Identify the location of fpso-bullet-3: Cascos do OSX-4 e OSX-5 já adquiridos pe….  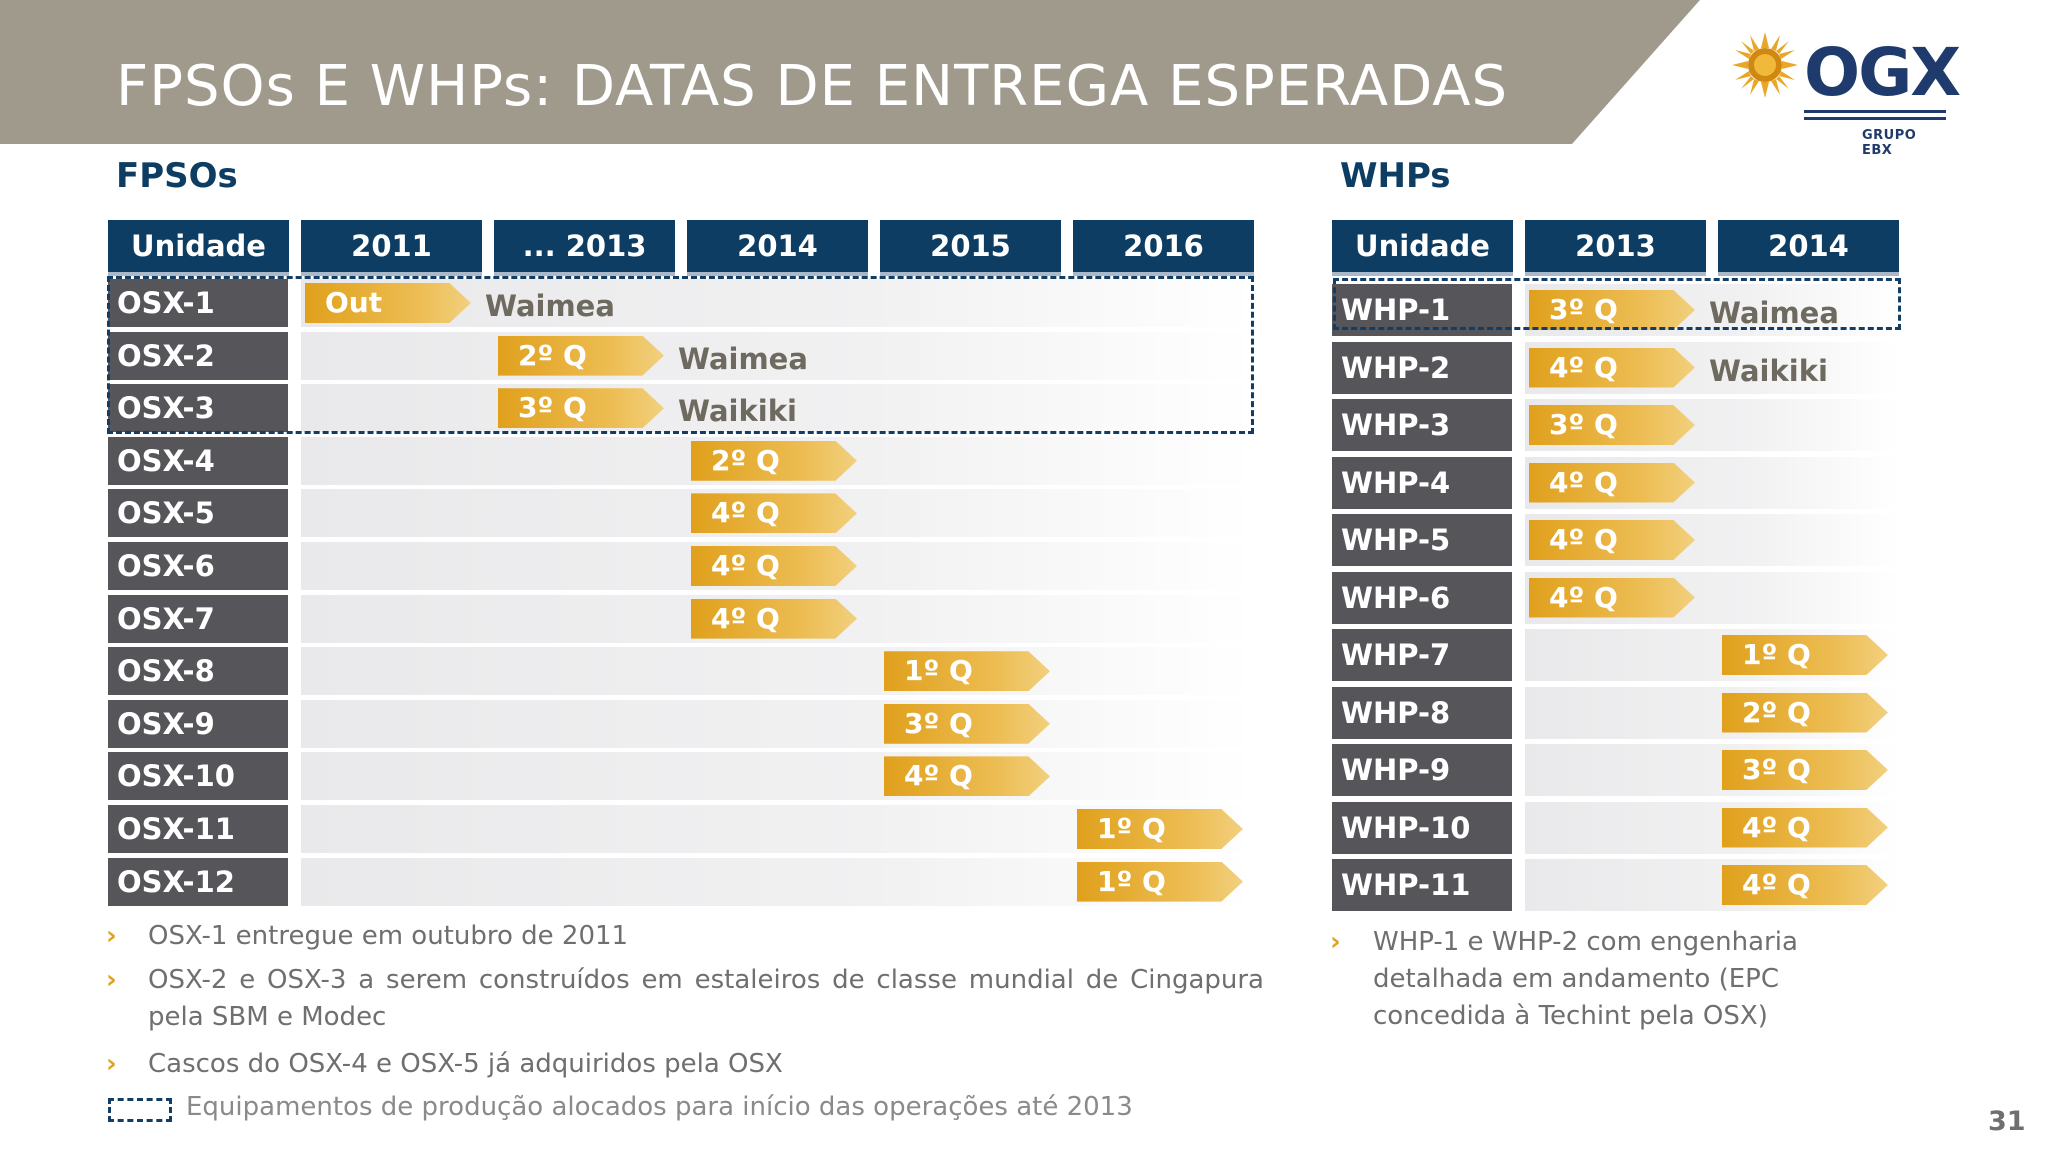
(465, 1064).